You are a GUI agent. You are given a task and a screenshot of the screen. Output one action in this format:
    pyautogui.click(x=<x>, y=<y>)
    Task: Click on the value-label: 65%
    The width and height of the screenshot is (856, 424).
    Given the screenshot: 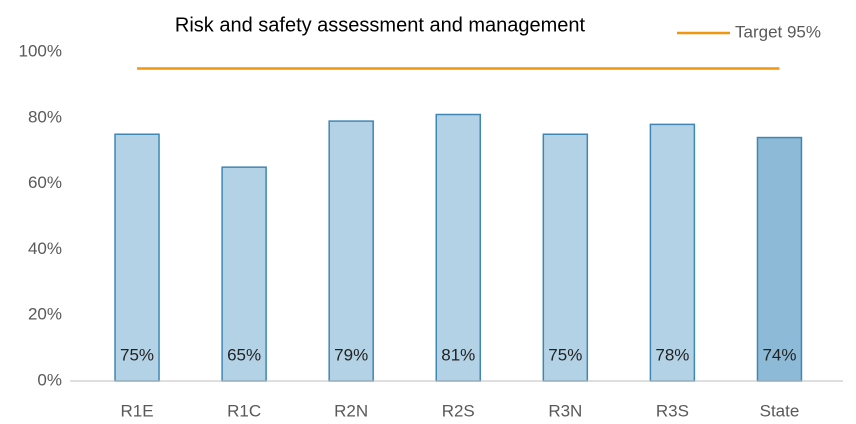 What is the action you would take?
    pyautogui.click(x=244, y=354)
    